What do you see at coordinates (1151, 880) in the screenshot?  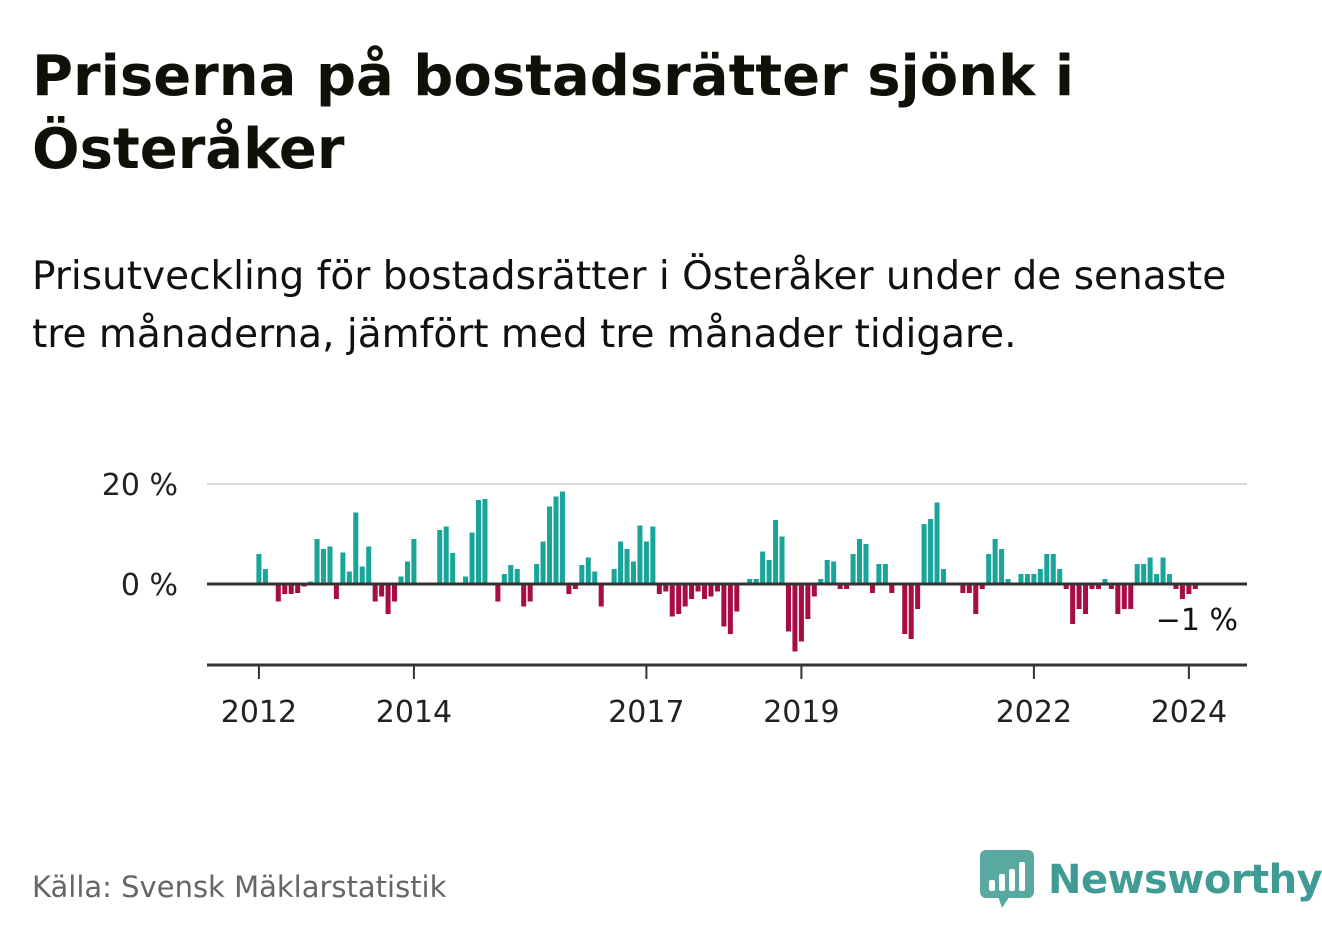 I see `newsworthy-logo: Newsworthy` at bounding box center [1151, 880].